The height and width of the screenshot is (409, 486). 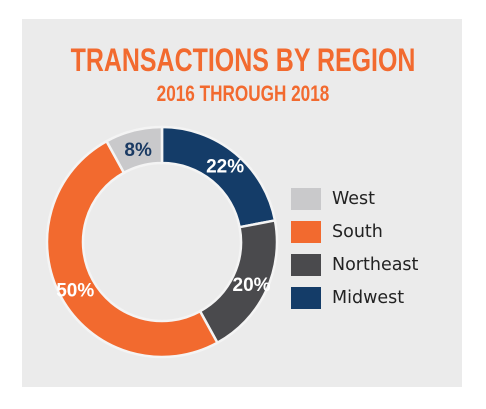 I want to click on legend-item-midwest: Midwest, so click(x=354, y=298).